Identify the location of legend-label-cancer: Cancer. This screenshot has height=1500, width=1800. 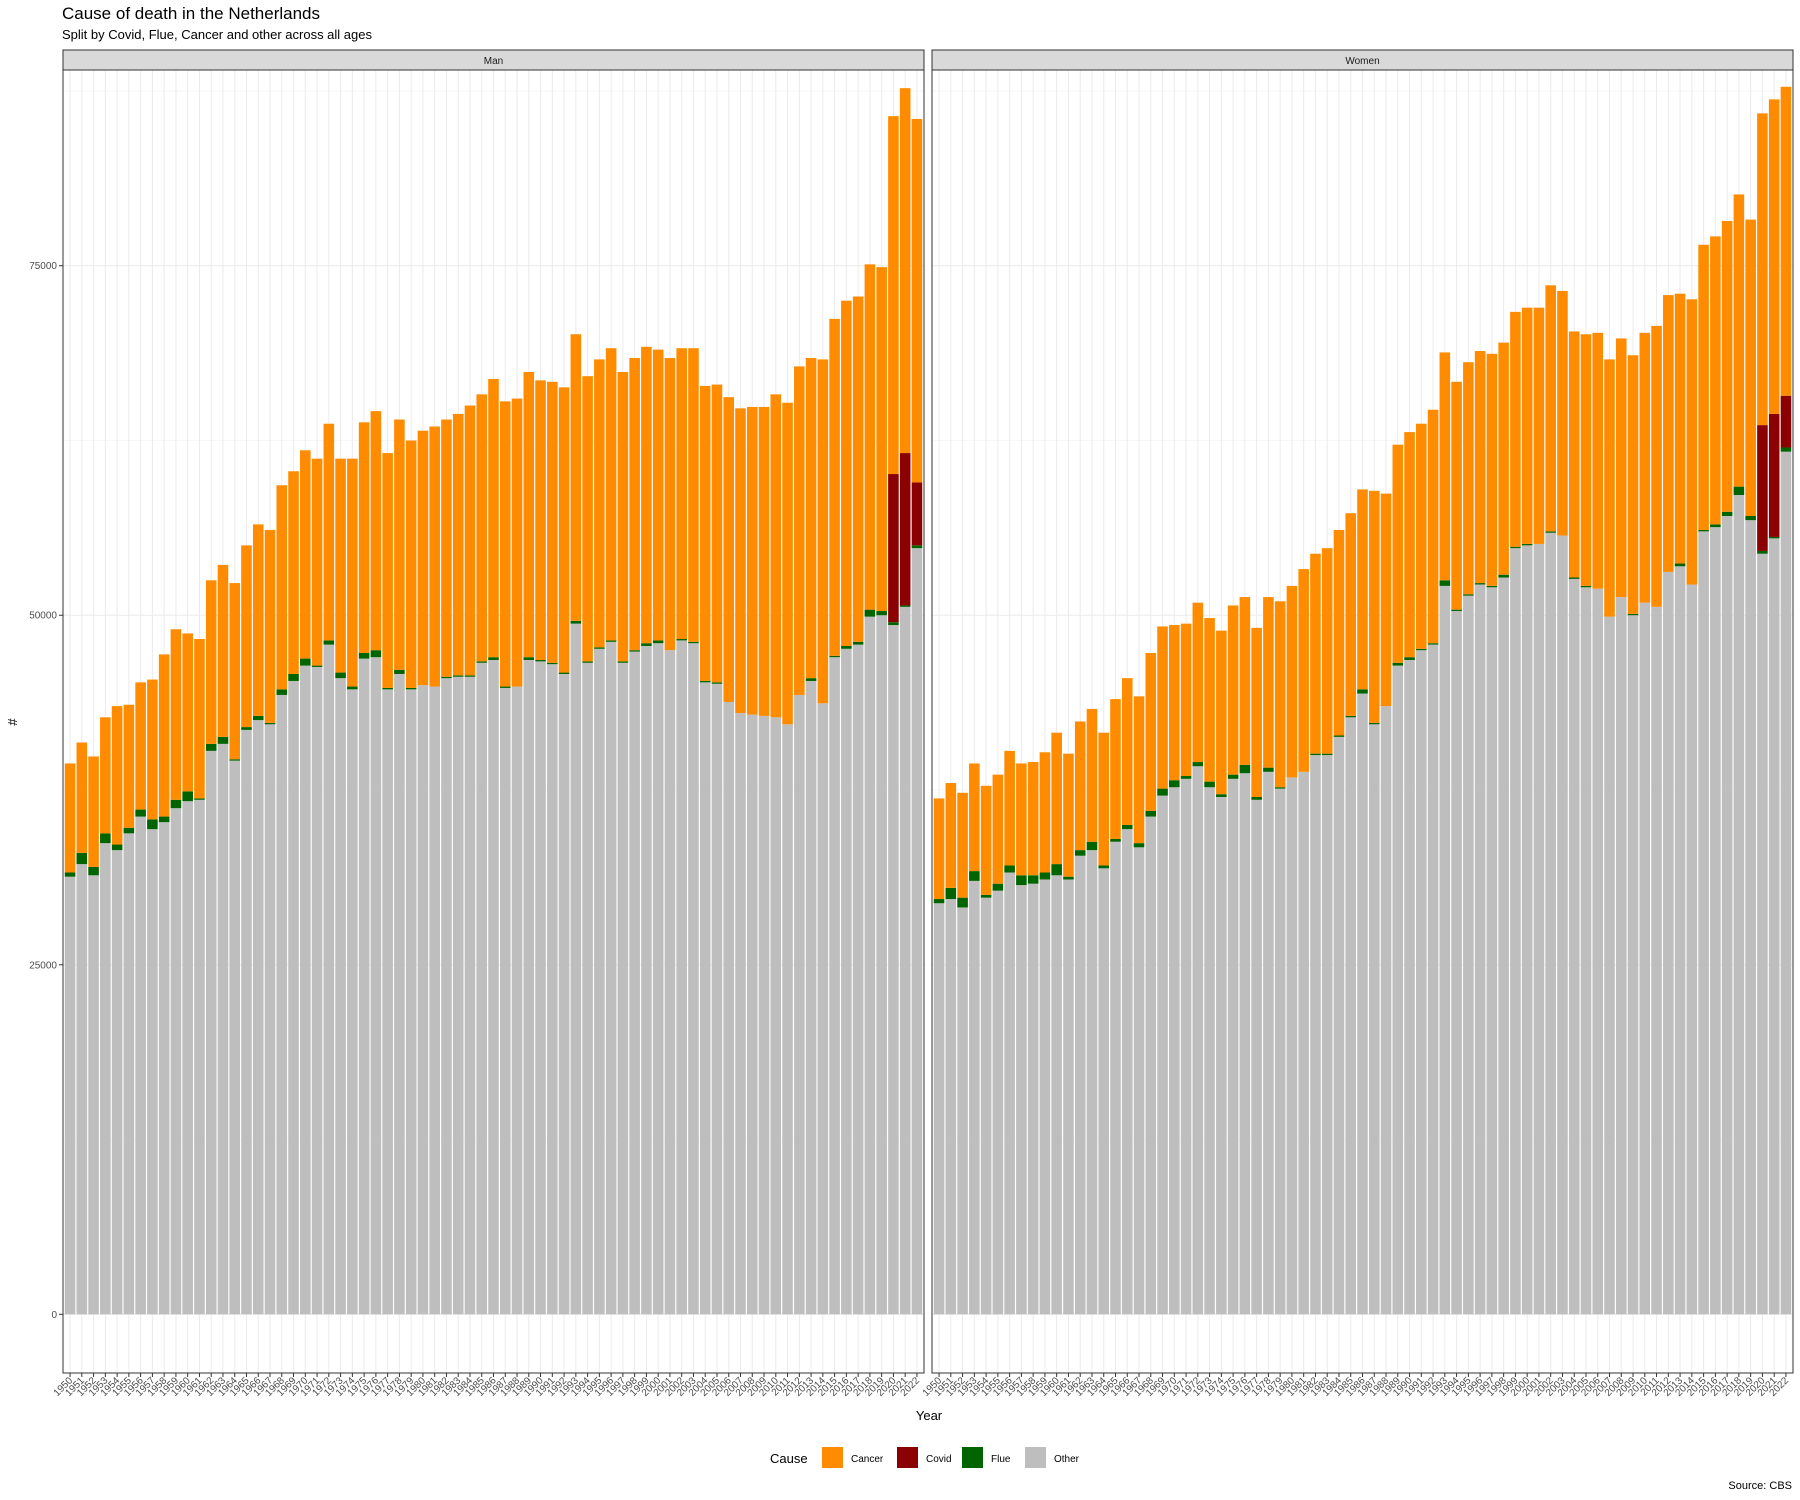
(867, 1459).